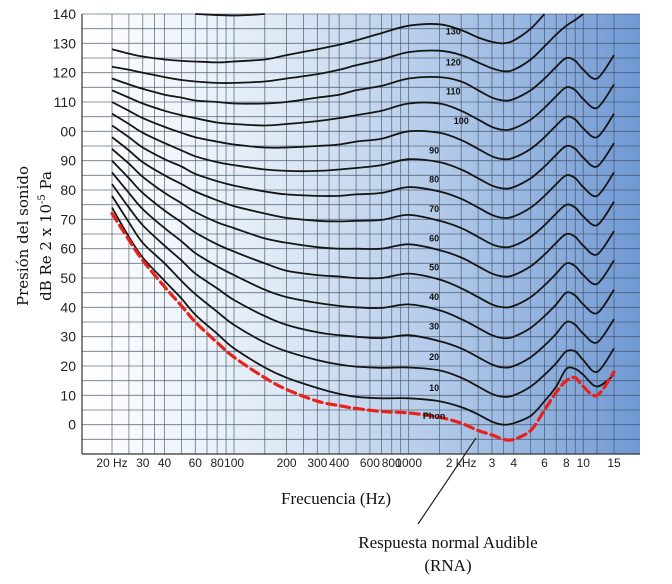  What do you see at coordinates (336, 498) in the screenshot?
I see `x-axis-label: Frecuencia (Hz)` at bounding box center [336, 498].